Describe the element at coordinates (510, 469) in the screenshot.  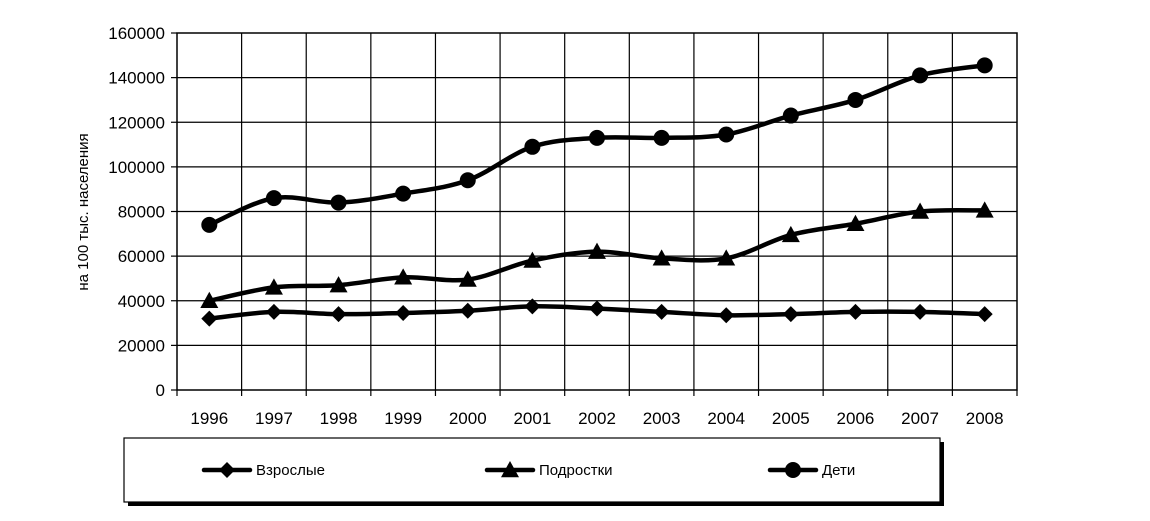
I see `legend-marker-triangle` at that location.